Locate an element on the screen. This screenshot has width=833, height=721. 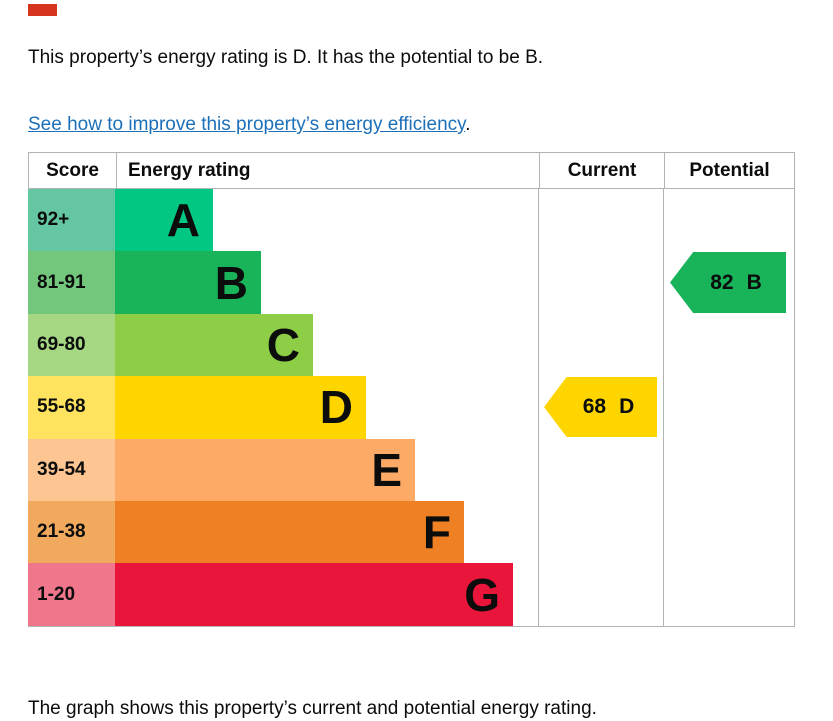
band-row-d: 55-68 D is located at coordinates (411, 407).